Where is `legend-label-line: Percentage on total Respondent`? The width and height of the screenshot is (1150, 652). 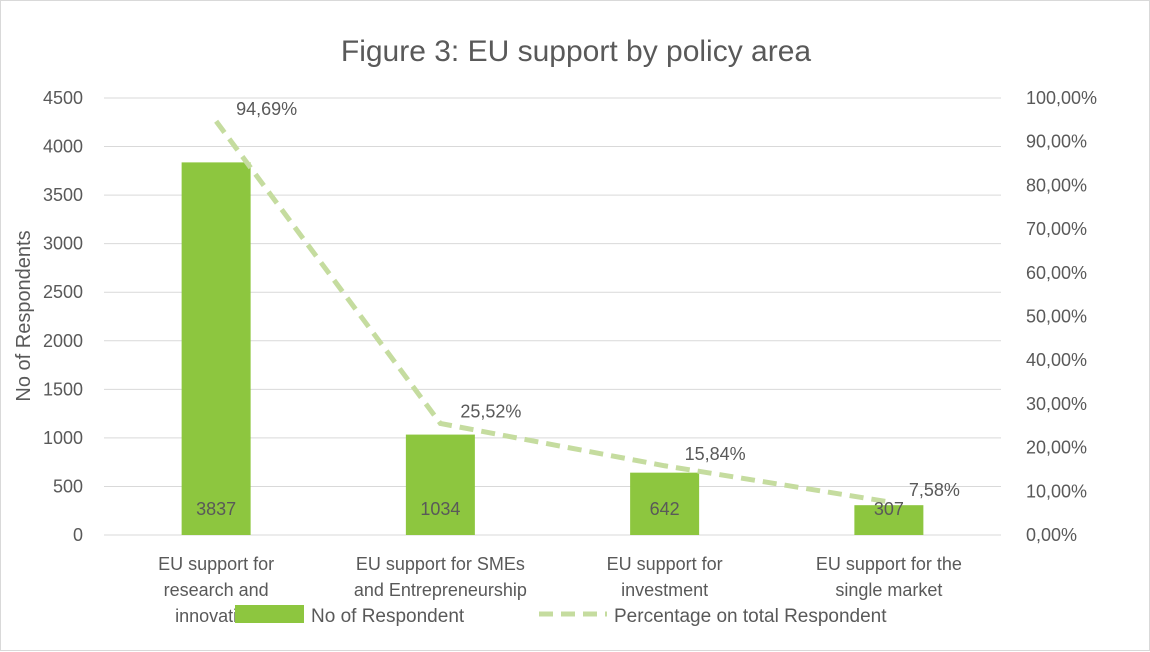 legend-label-line: Percentage on total Respondent is located at coordinates (750, 616).